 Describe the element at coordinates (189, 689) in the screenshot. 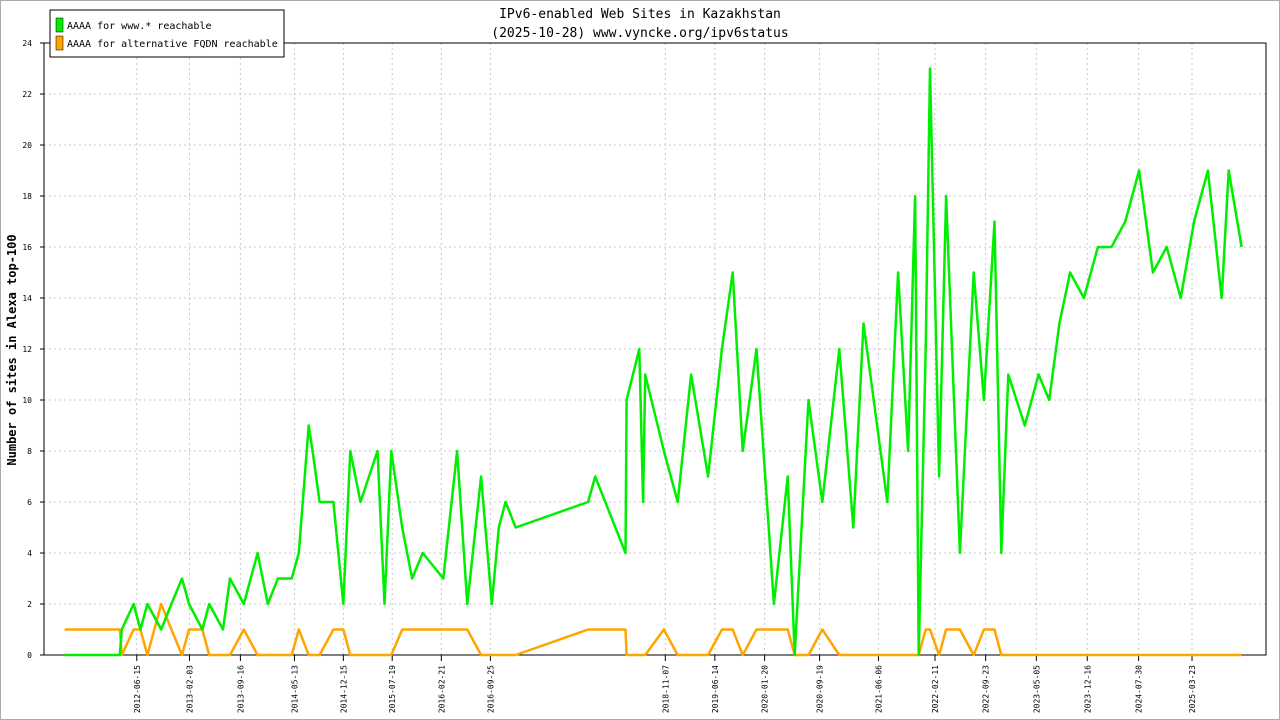

I see `x-tick-label: 2013-02-03` at that location.